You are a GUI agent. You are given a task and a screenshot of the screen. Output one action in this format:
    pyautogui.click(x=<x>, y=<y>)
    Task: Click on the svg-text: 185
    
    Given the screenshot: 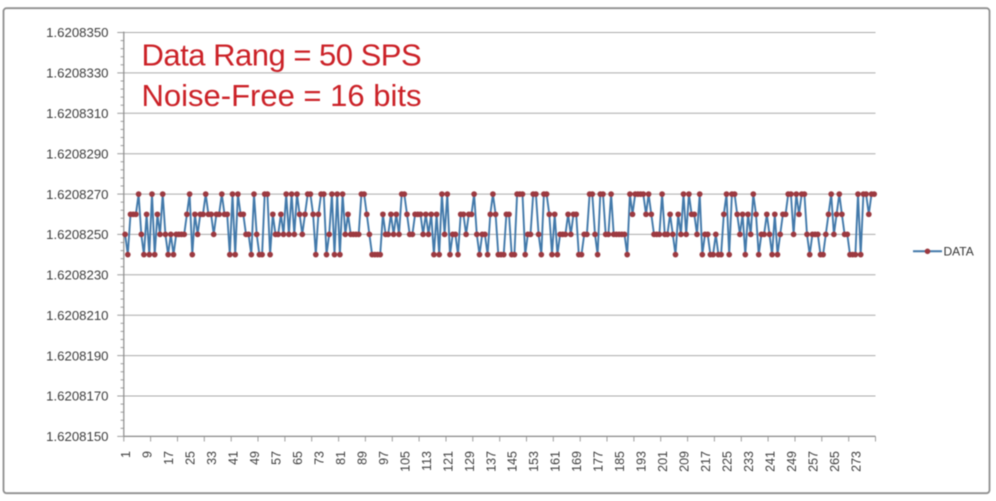 What is the action you would take?
    pyautogui.click(x=620, y=461)
    